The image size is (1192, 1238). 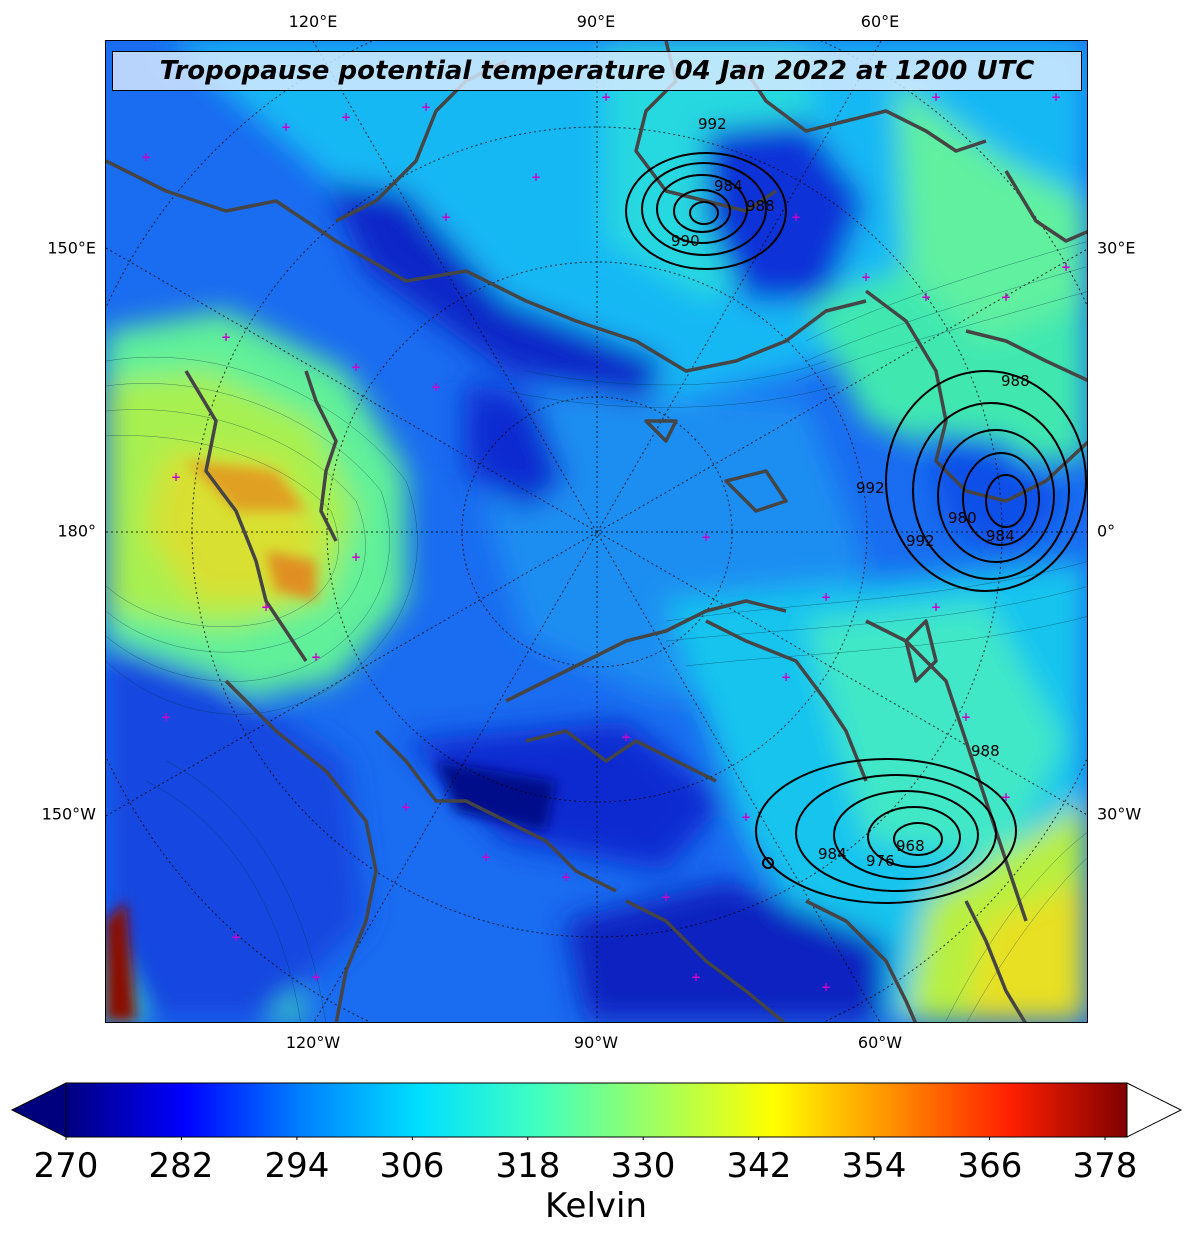 I want to click on colorbar-tick-label: 330, so click(x=643, y=1166).